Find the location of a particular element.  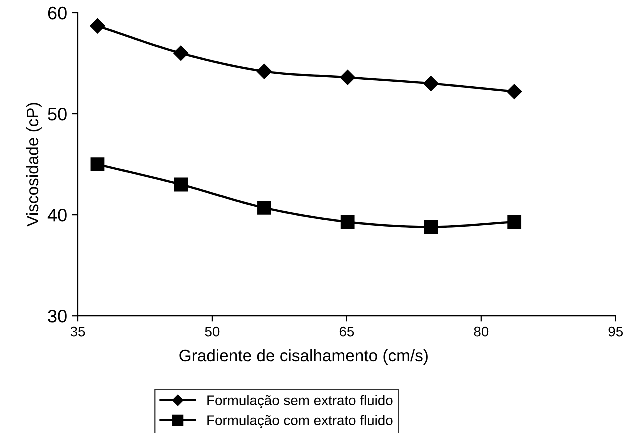

y-tick-label: 30 is located at coordinates (57, 316).